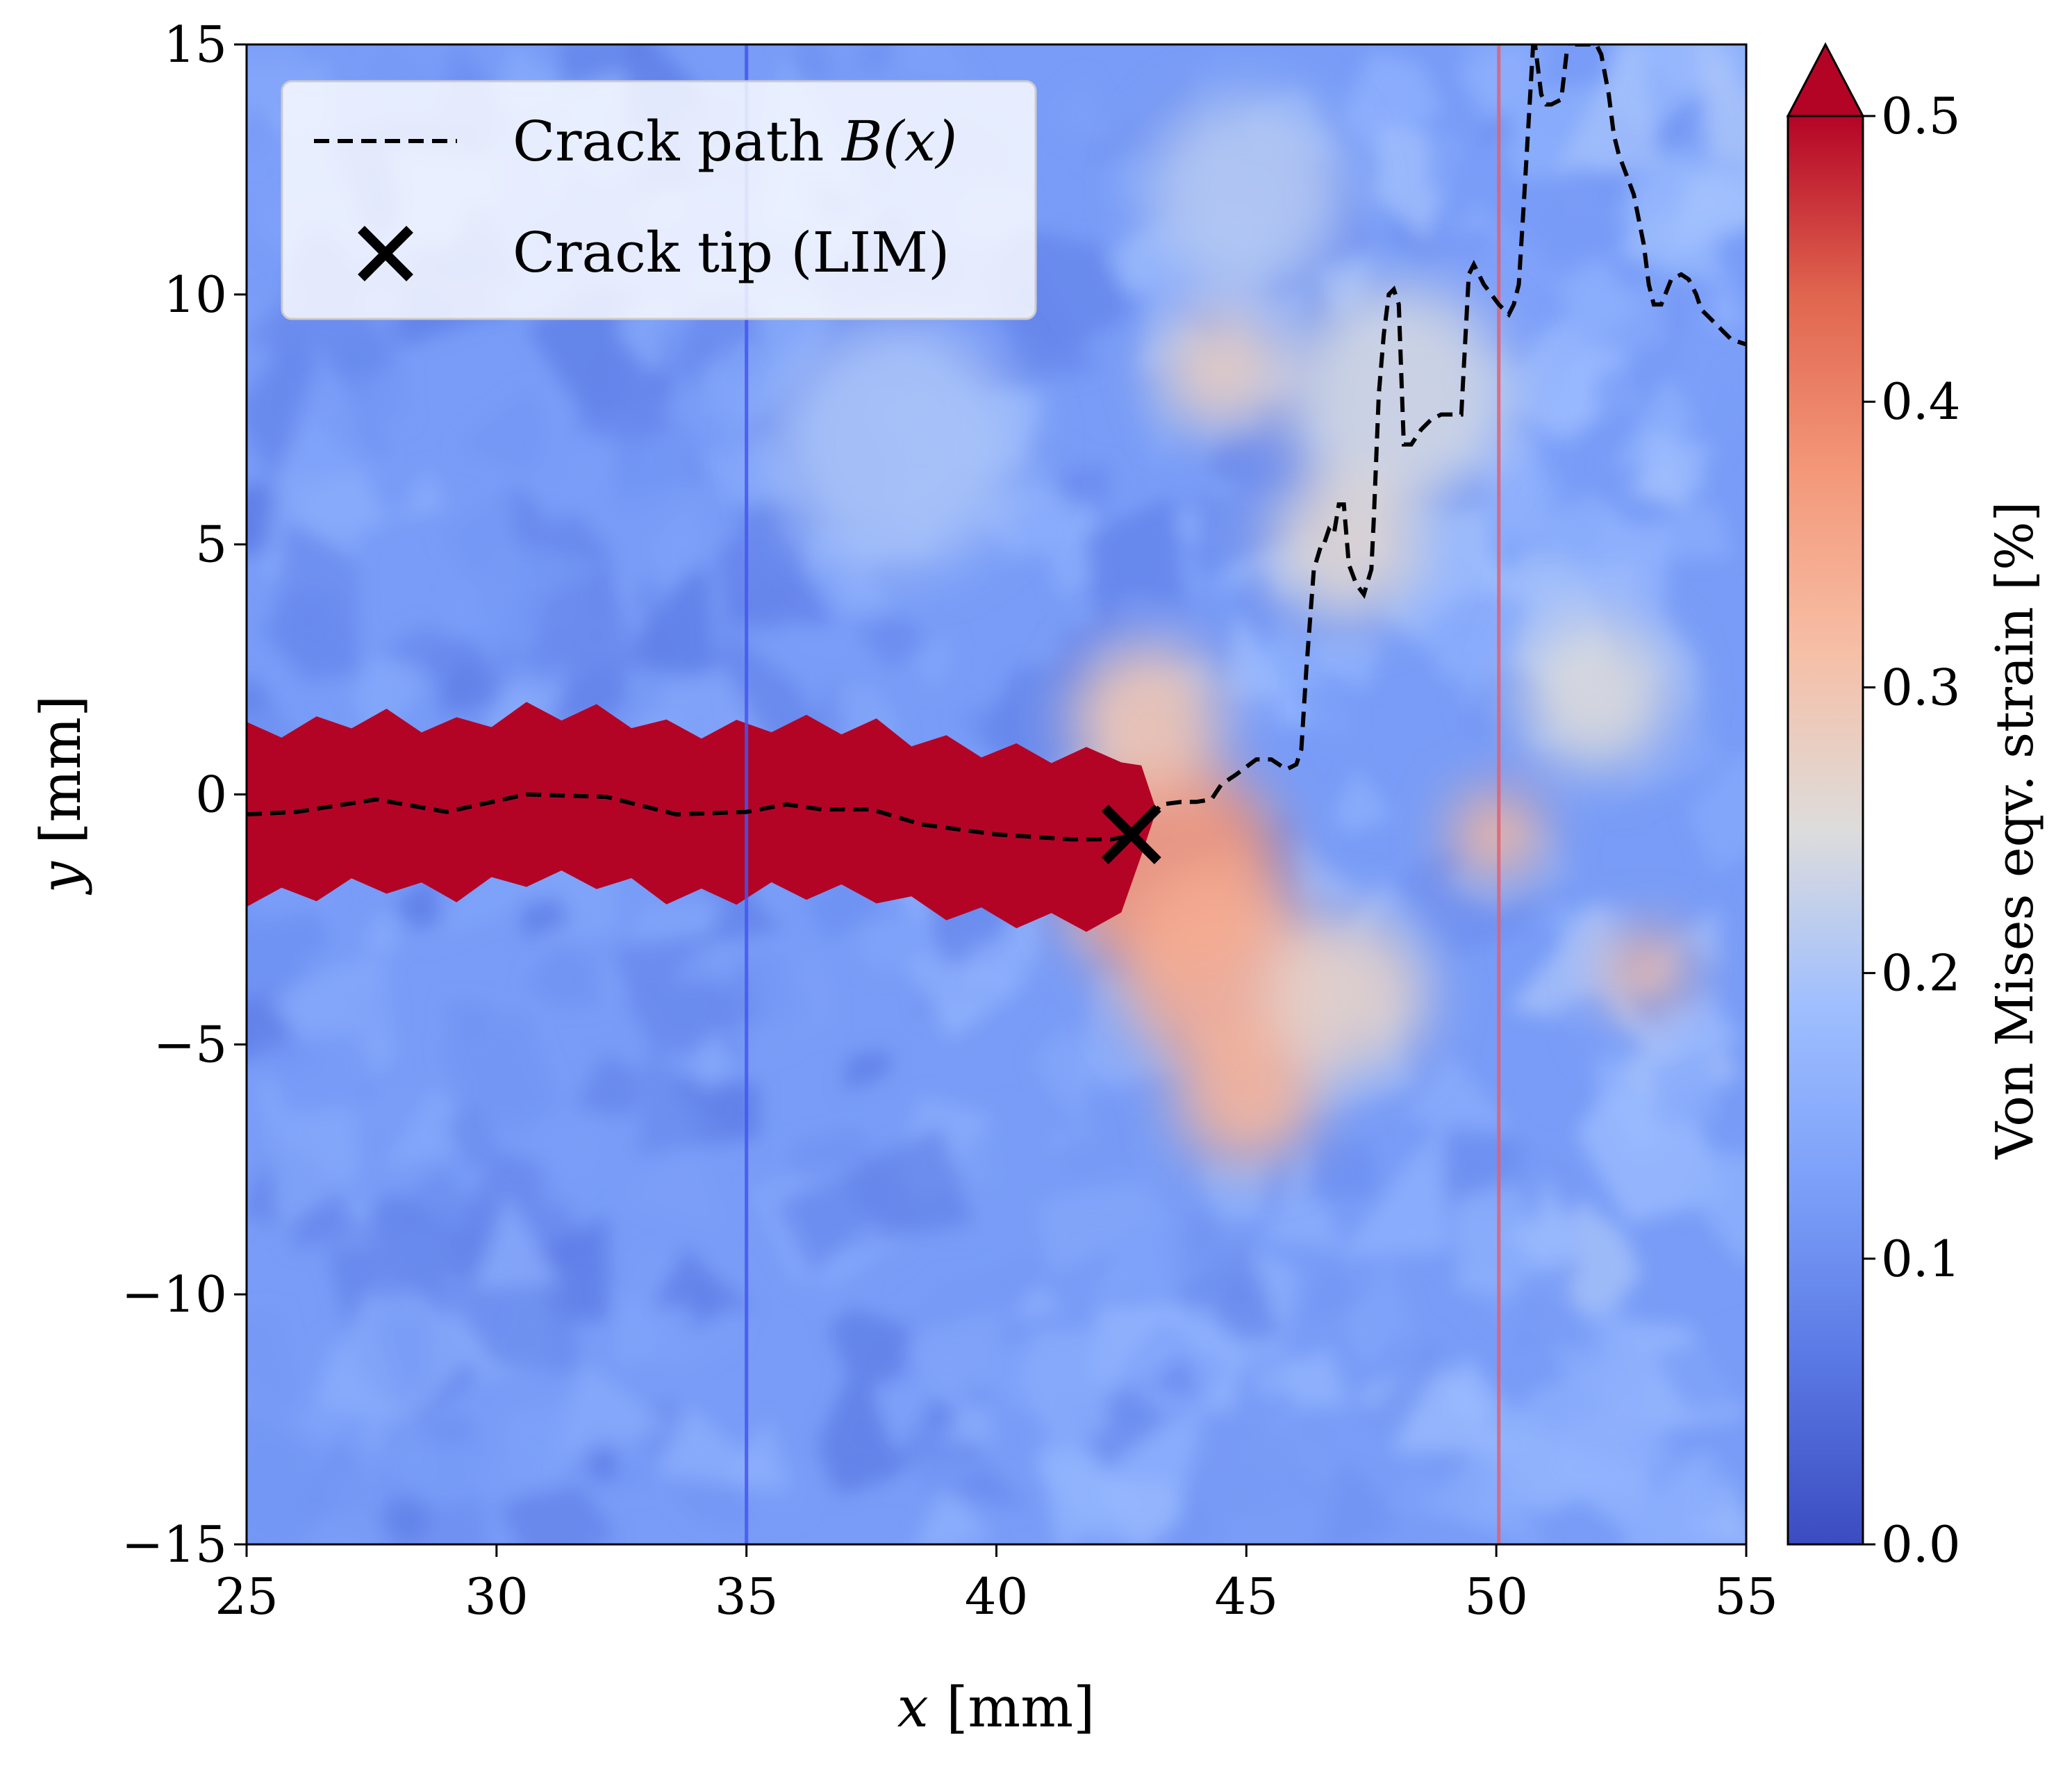  Describe the element at coordinates (1825, 79) in the screenshot. I see `colorbar-extend-arrow` at that location.